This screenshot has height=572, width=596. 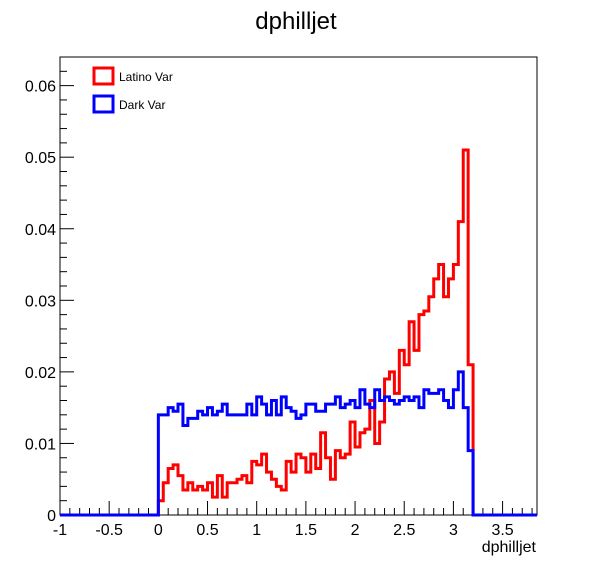 What do you see at coordinates (40, 158) in the screenshot?
I see `y-tick-label: 0.05` at bounding box center [40, 158].